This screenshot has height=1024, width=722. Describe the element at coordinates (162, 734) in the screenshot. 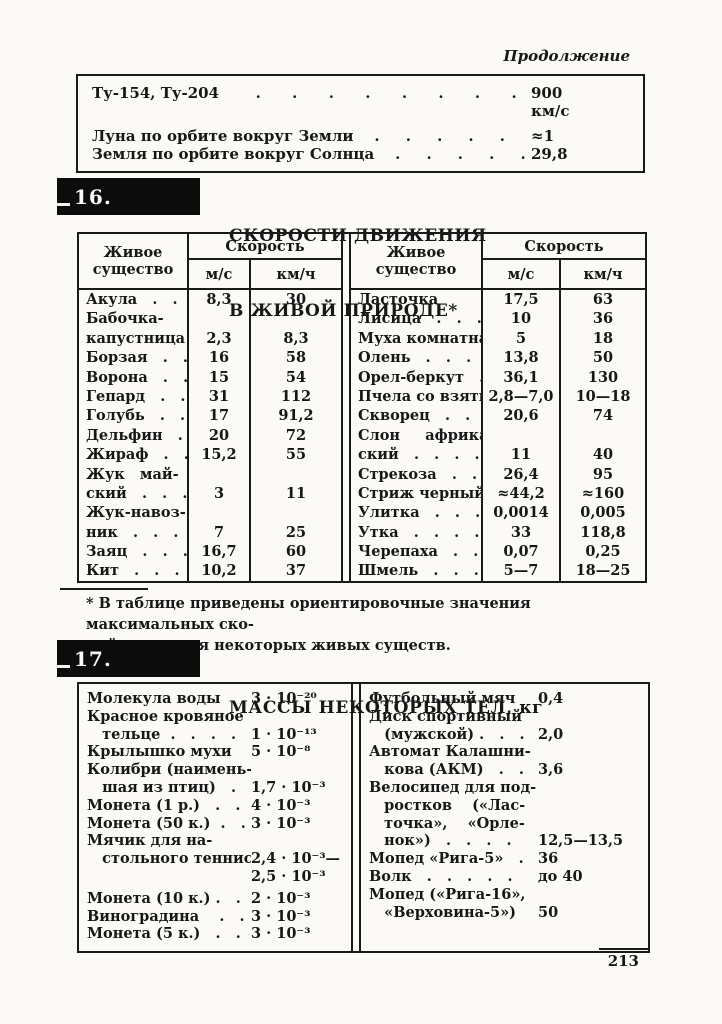

I see `object-name-cell: тельце . . . .` at that location.